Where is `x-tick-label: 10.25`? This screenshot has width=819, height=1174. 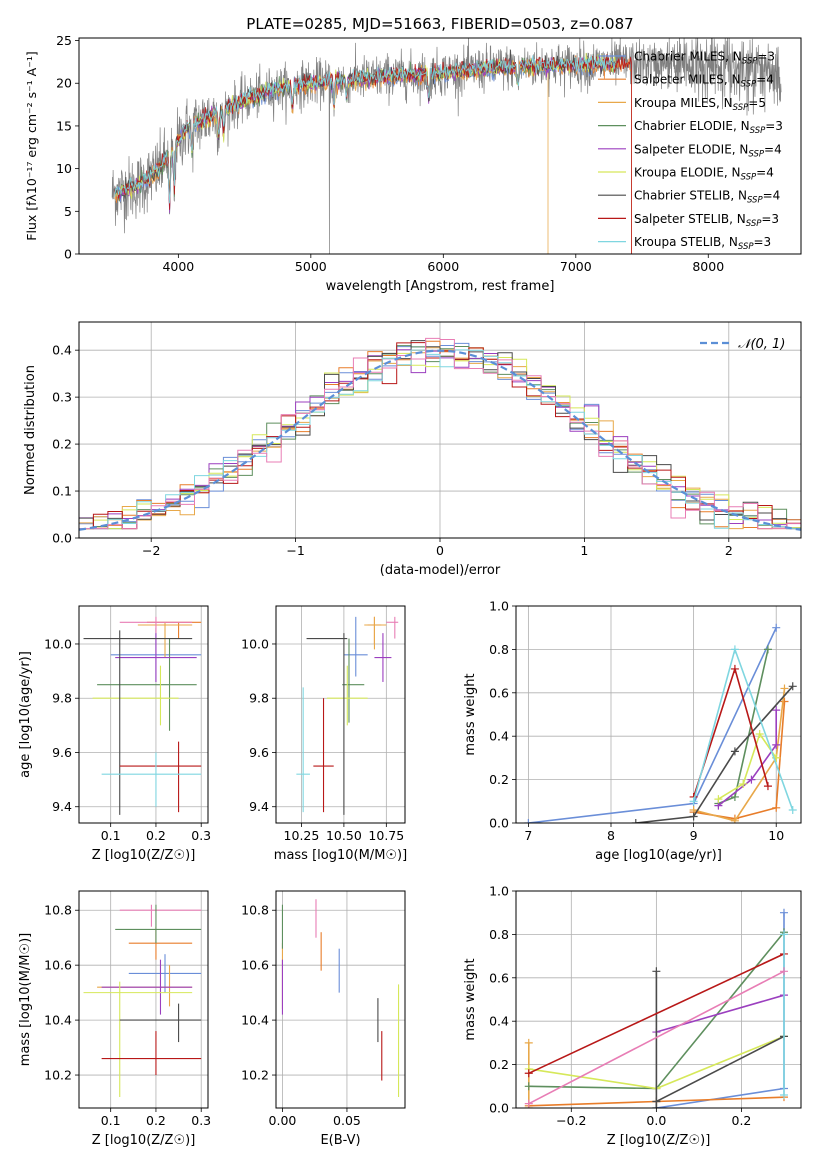
x-tick-label: 10.25 is located at coordinates (302, 835).